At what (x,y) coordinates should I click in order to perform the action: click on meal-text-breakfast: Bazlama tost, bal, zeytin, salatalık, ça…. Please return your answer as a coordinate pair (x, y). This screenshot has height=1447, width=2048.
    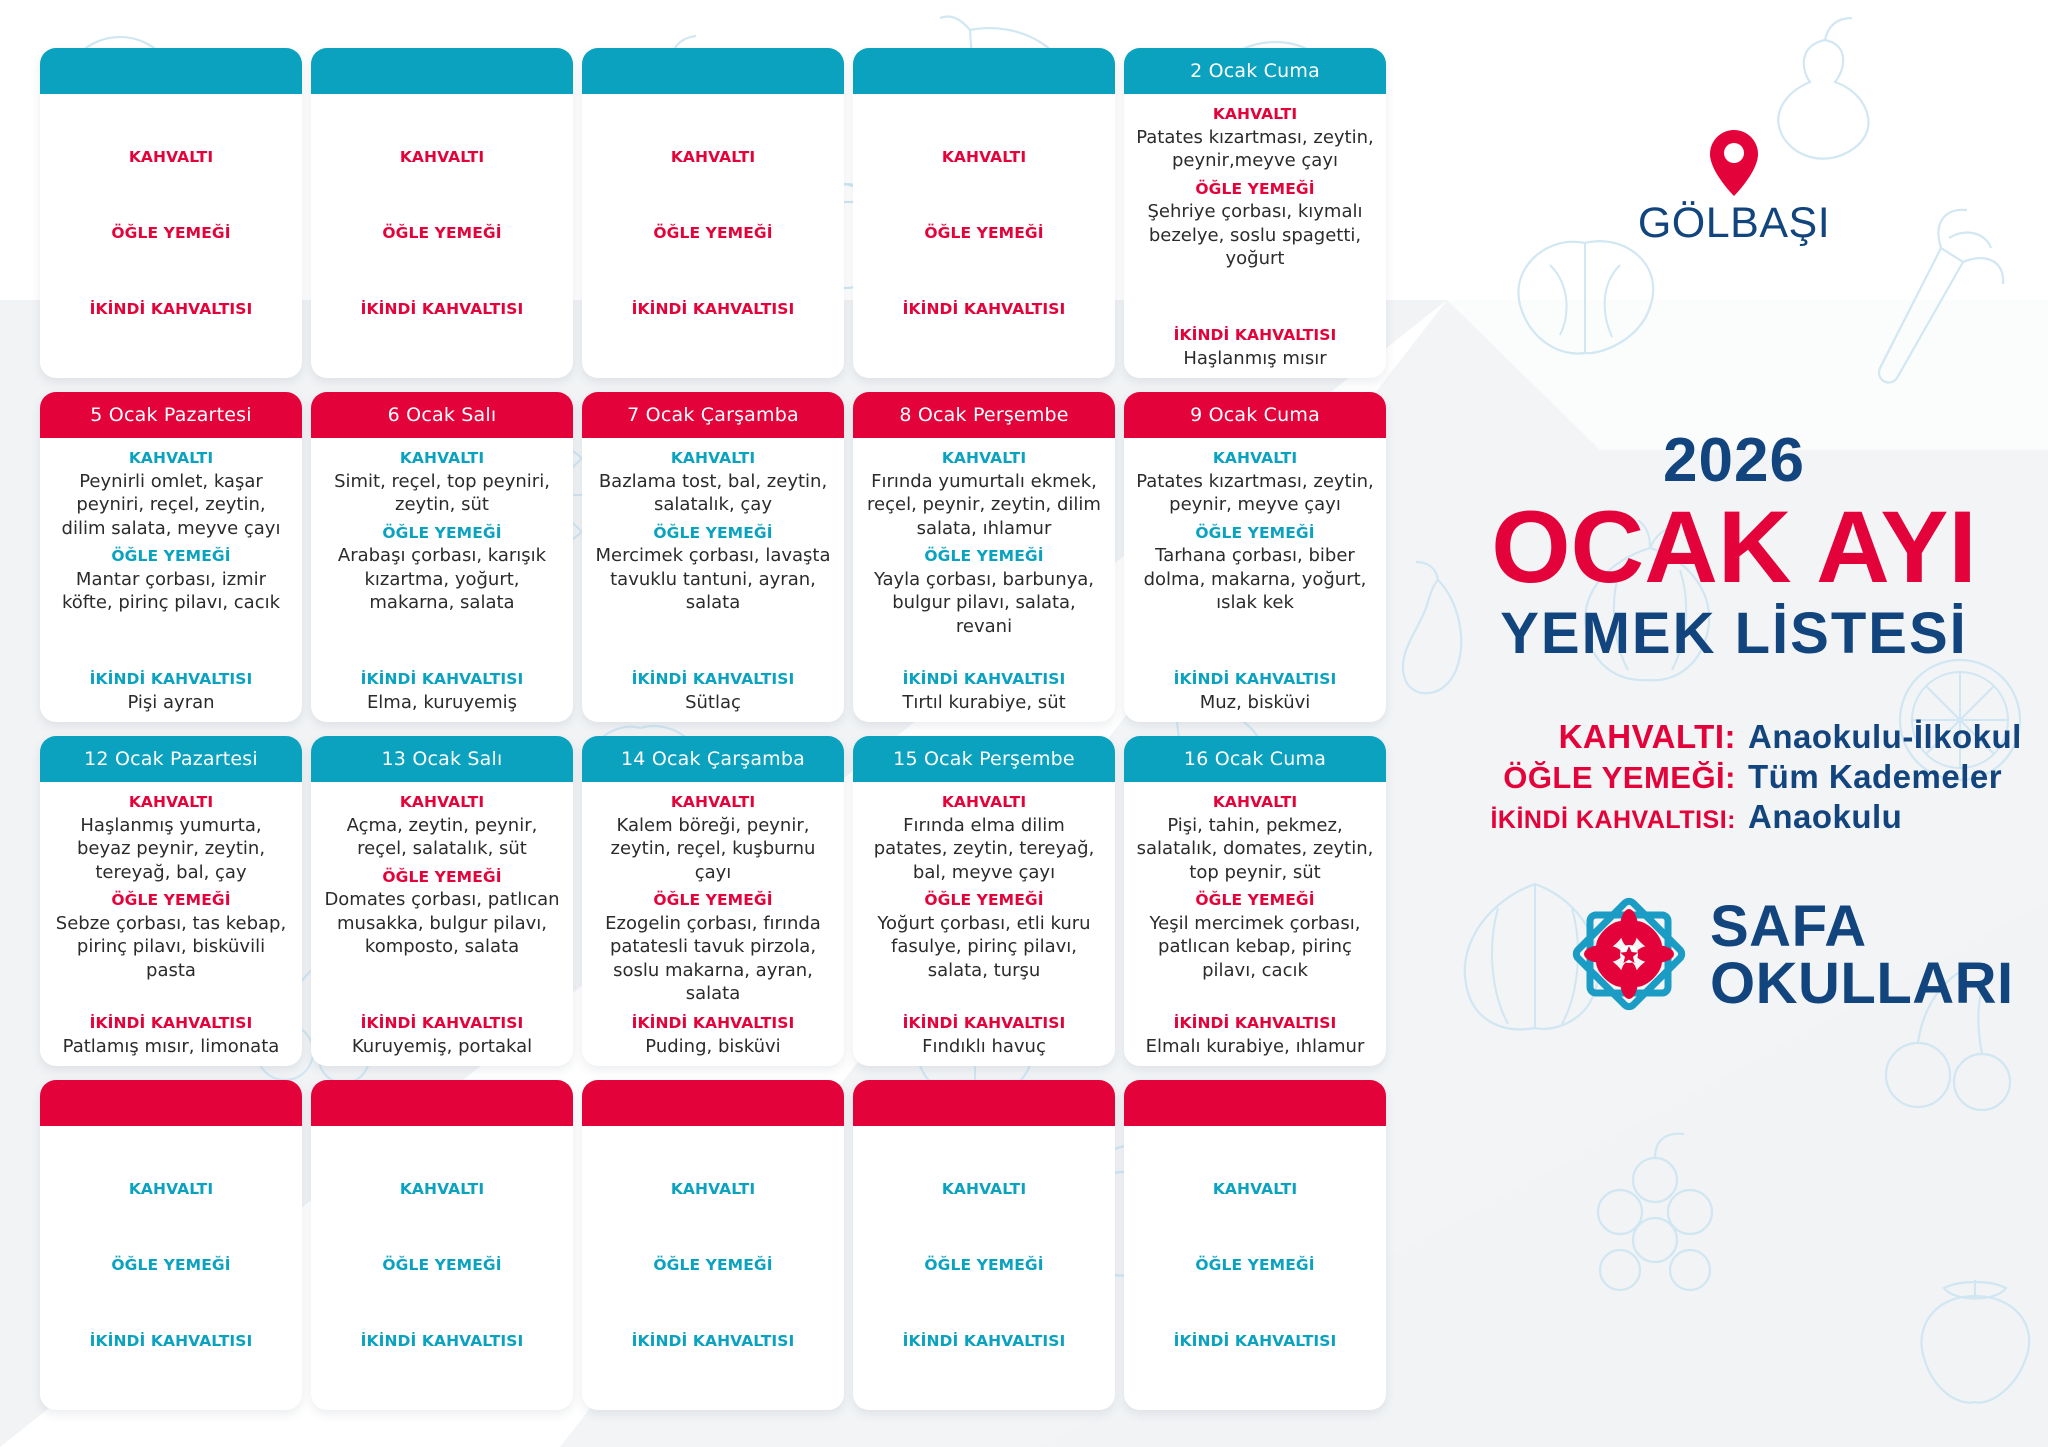
    Looking at the image, I should click on (713, 493).